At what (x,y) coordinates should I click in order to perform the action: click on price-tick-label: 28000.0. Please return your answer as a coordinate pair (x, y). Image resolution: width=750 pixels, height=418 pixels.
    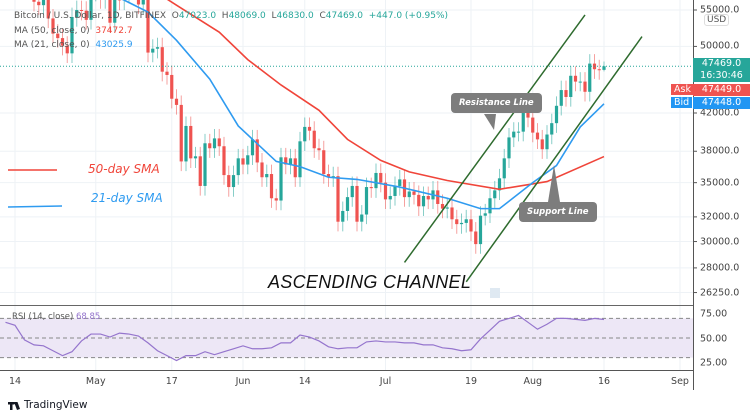
    Looking at the image, I should click on (720, 268).